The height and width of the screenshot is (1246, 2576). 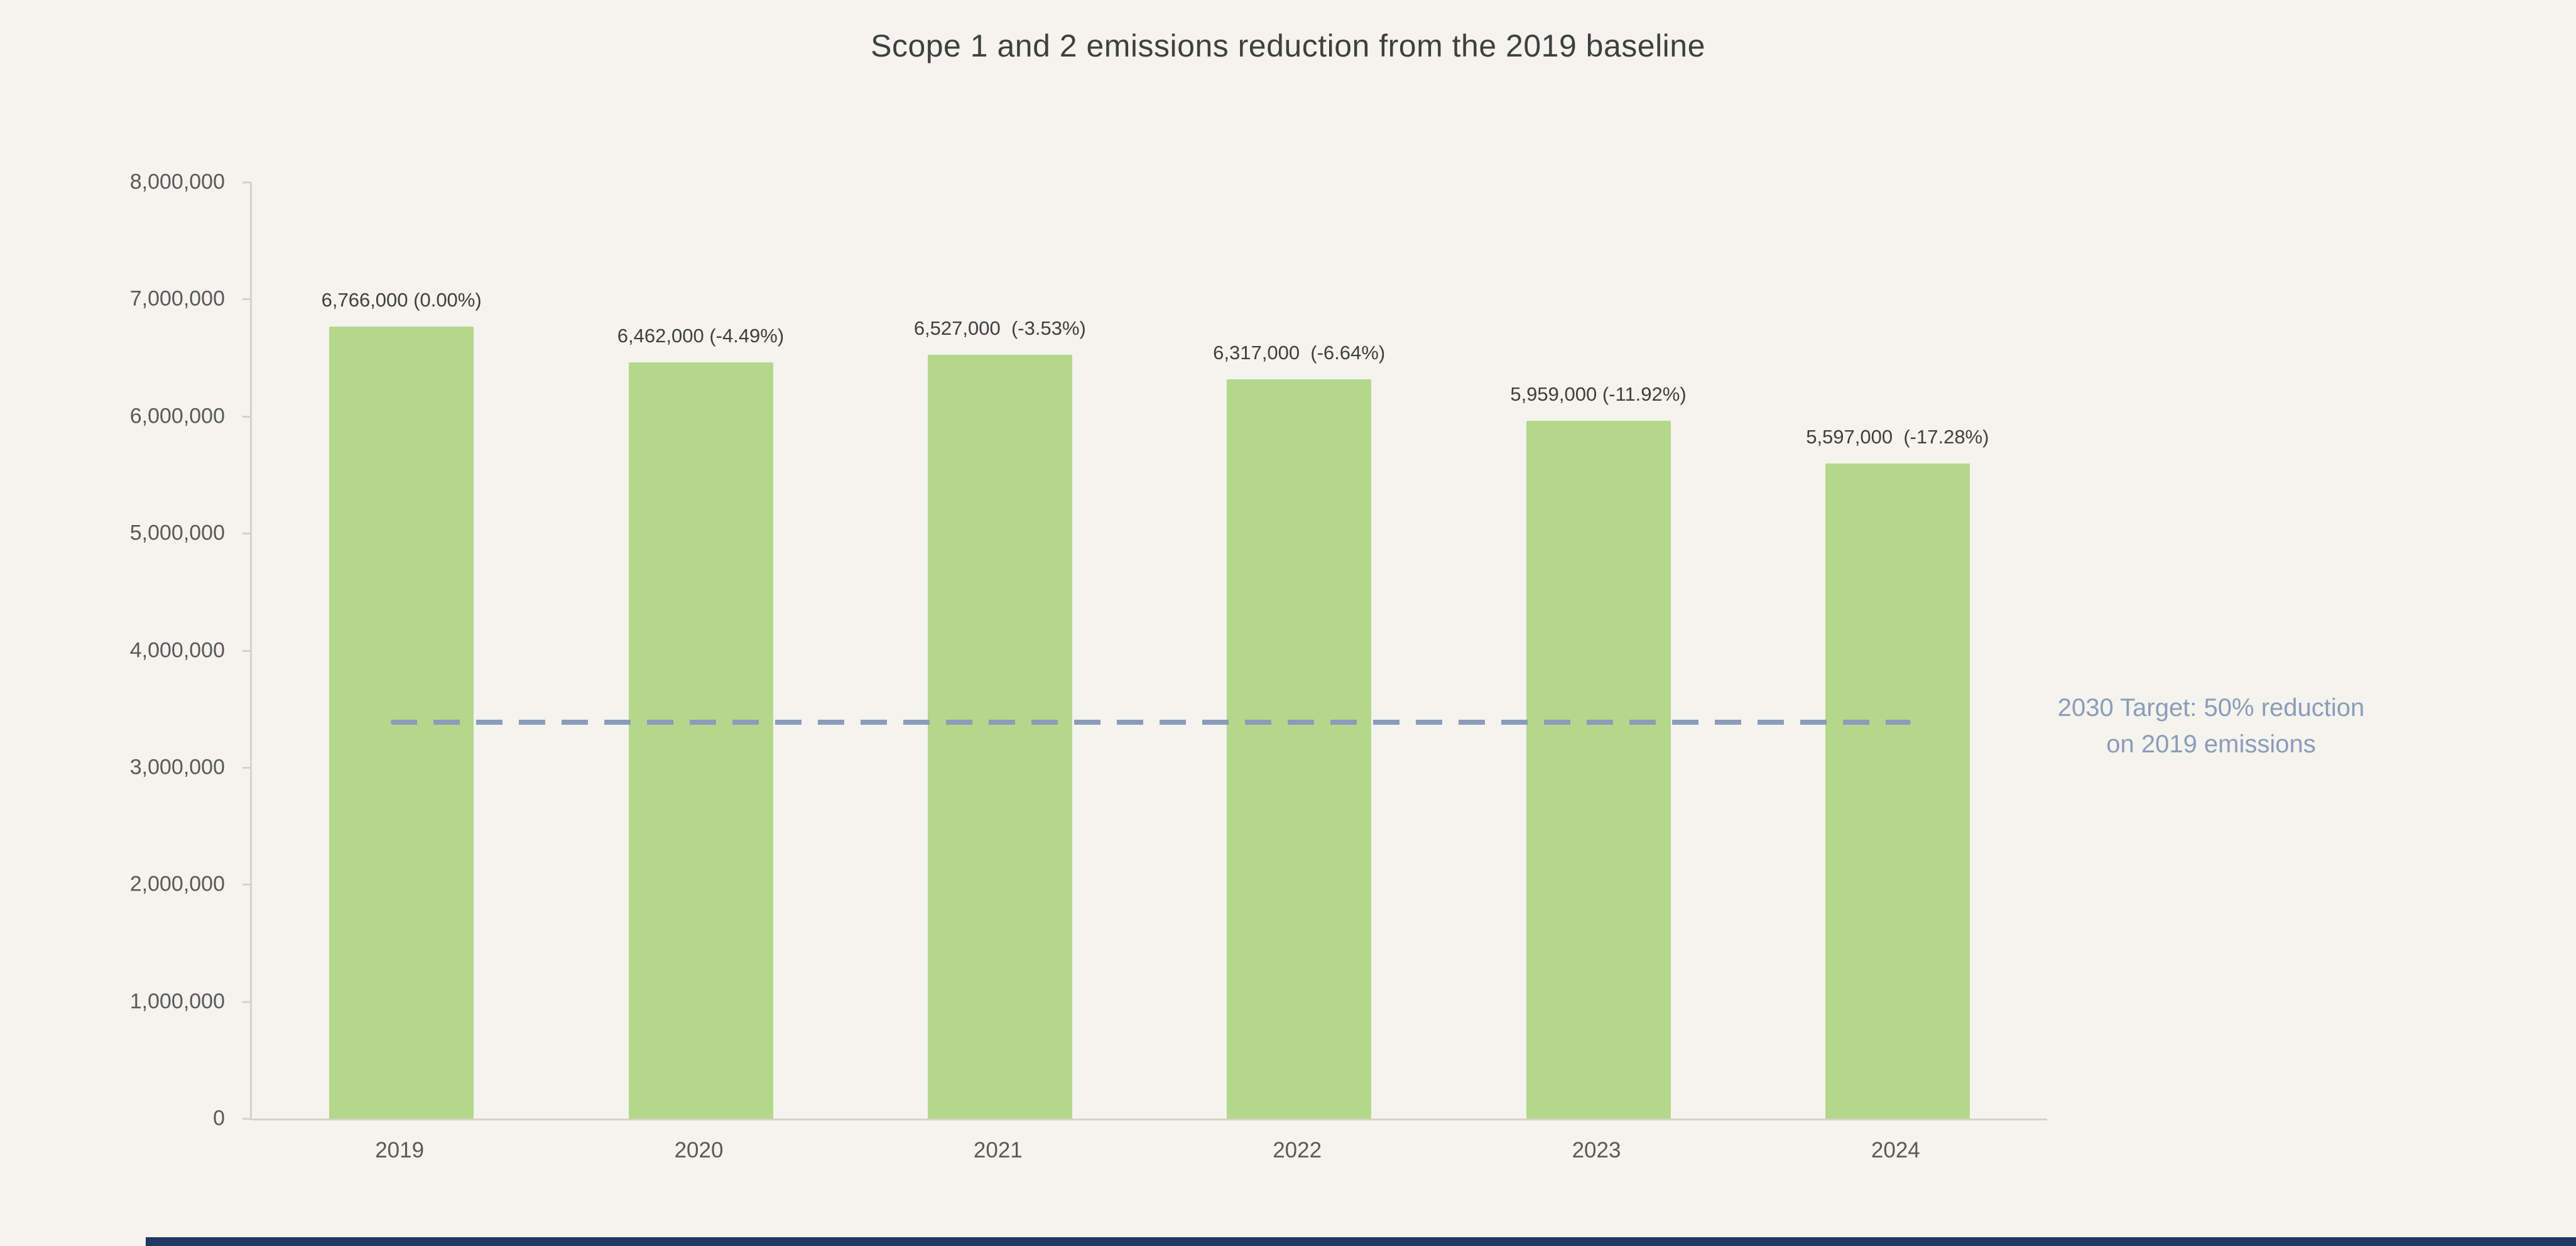 I want to click on y-axis-tick-label: 7,000,000, so click(x=177, y=298).